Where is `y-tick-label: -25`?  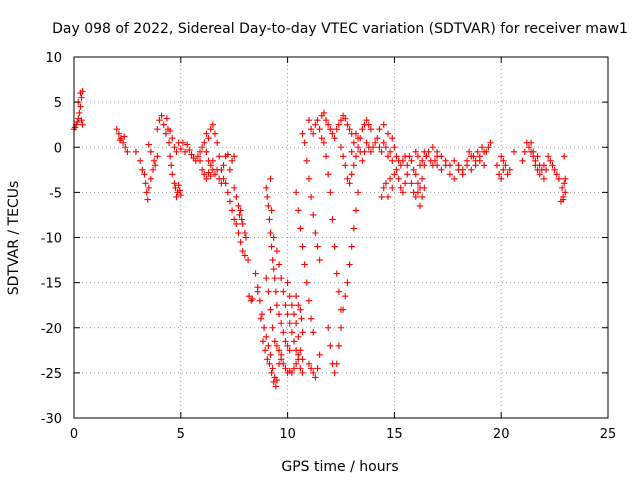 y-tick-label: -25 is located at coordinates (51, 374).